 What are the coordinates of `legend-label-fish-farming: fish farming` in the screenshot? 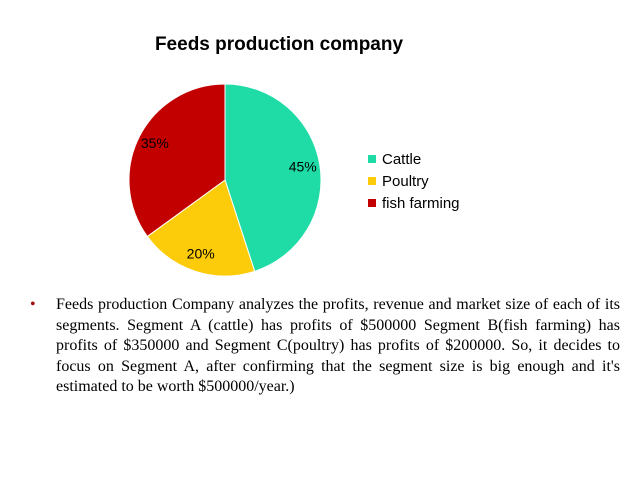 It's located at (421, 203).